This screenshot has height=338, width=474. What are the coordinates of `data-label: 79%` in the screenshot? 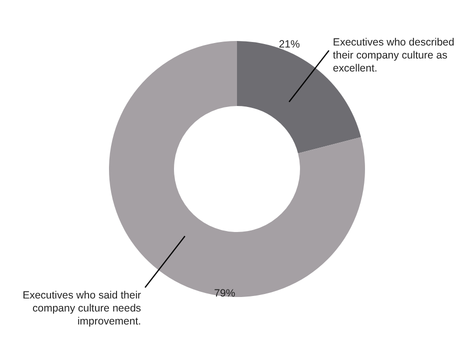 It's located at (225, 293).